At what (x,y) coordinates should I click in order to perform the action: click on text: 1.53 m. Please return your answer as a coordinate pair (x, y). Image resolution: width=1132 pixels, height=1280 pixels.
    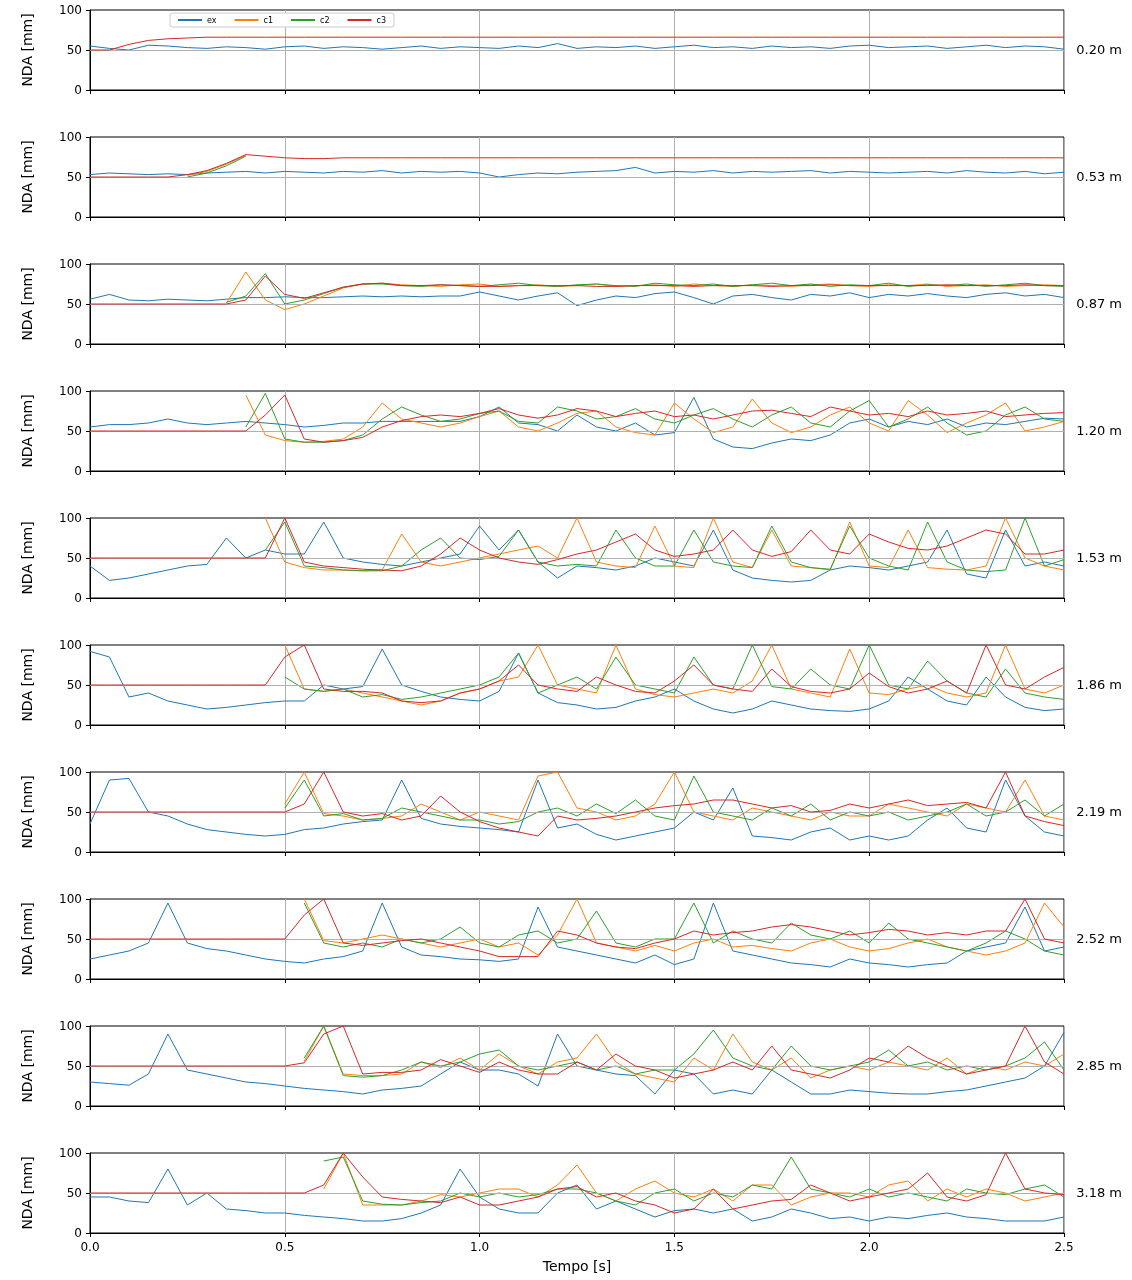
    Looking at the image, I should click on (1099, 557).